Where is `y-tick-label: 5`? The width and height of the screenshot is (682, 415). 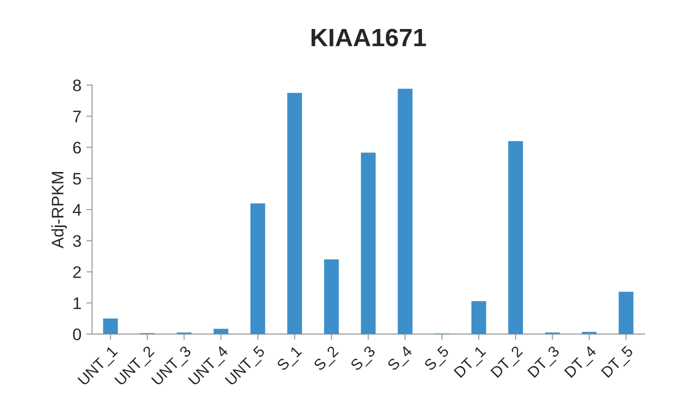 y-tick-label: 5 is located at coordinates (77, 179).